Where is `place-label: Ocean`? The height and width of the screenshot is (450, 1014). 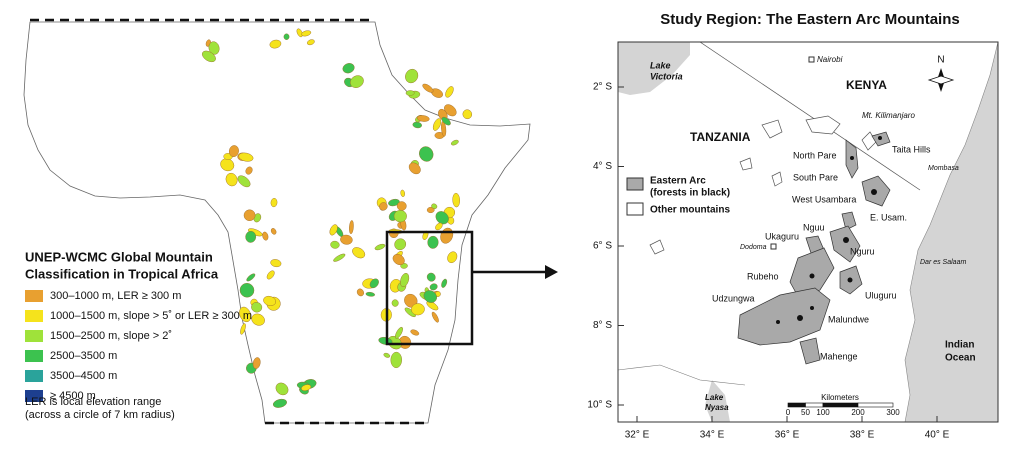 place-label: Ocean is located at coordinates (960, 358).